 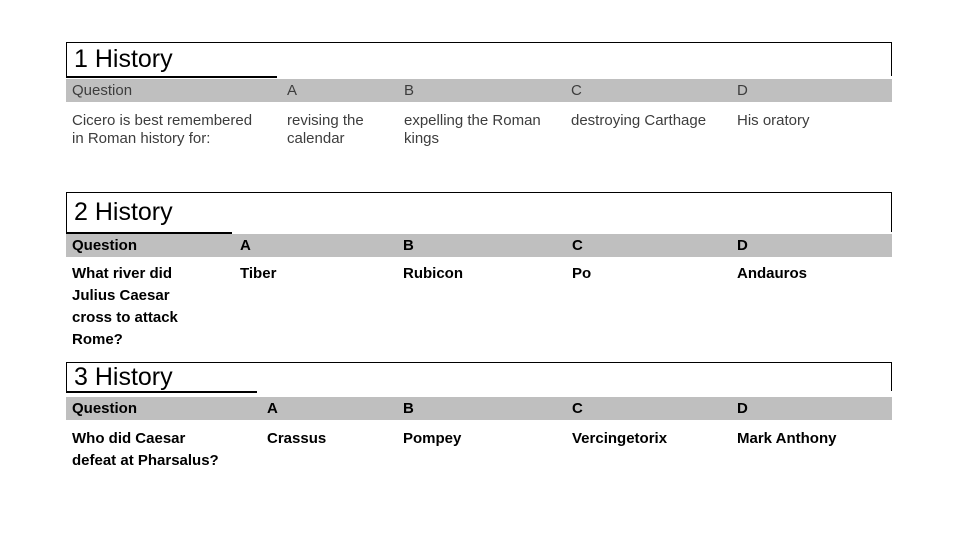 I want to click on table-2-answer-a: Tiber, so click(x=258, y=273).